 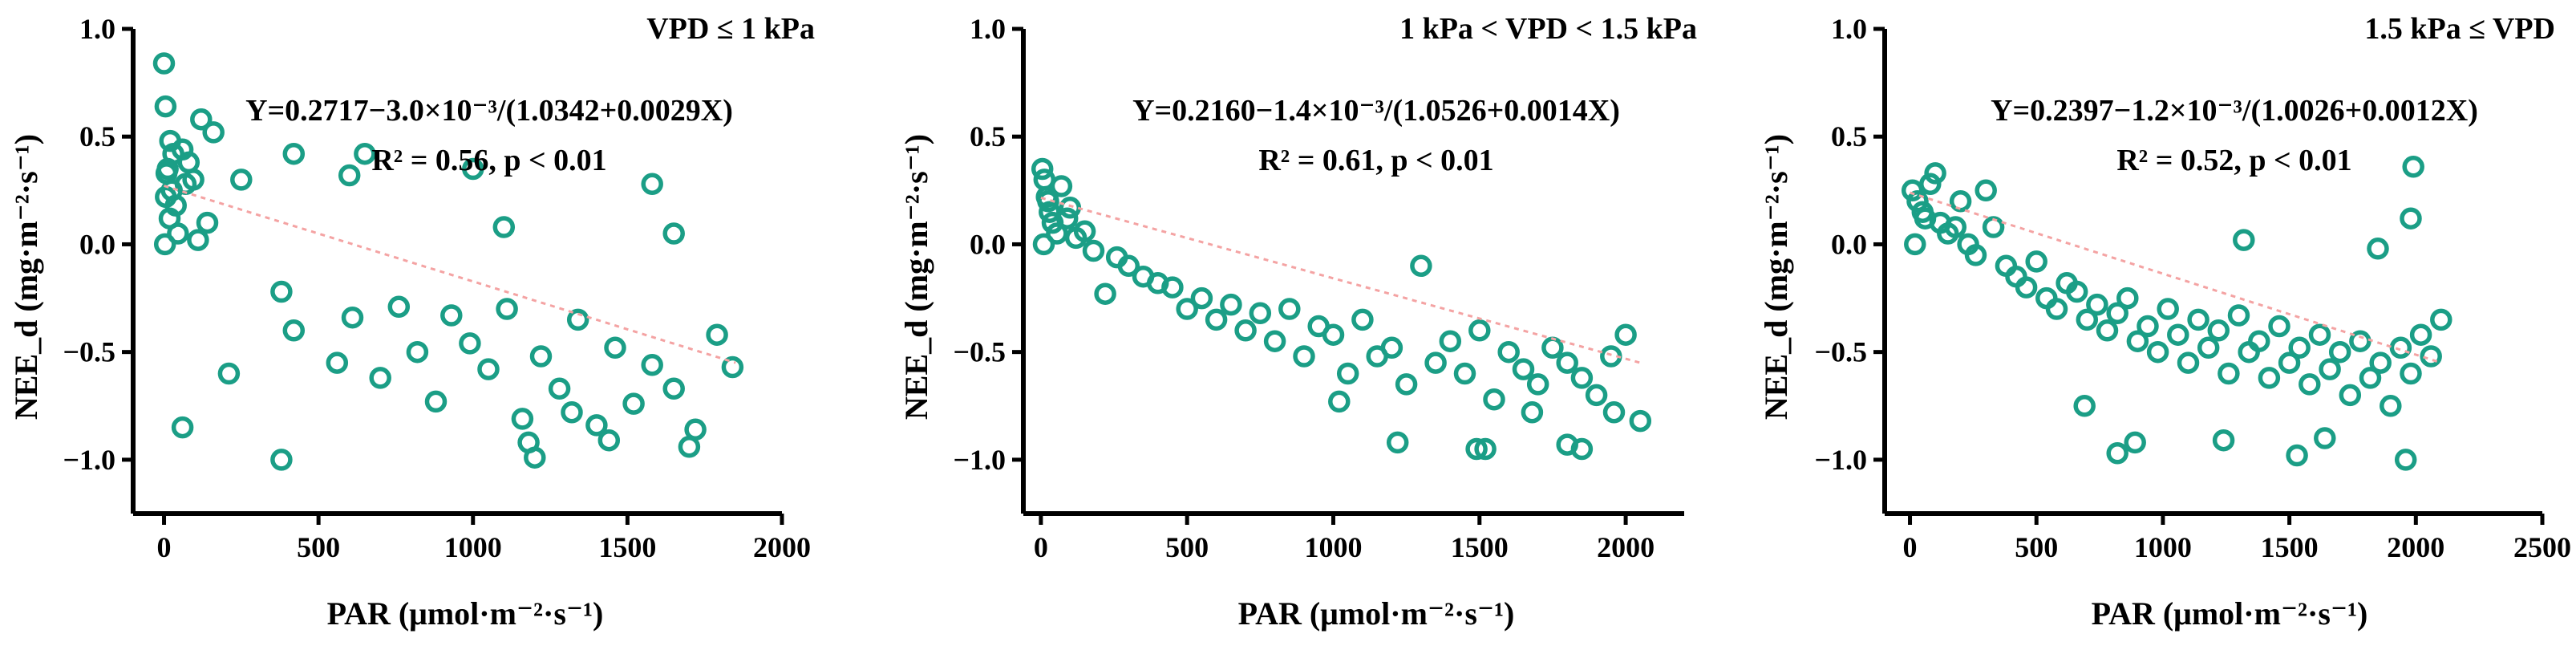 What do you see at coordinates (2415, 547) in the screenshot?
I see `x-tick-label: 2000` at bounding box center [2415, 547].